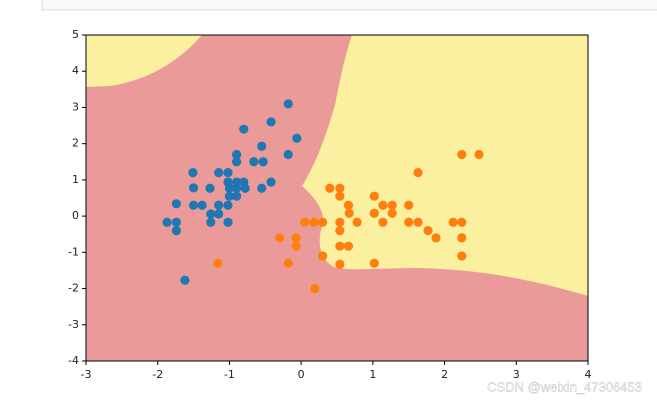 Image resolution: width=657 pixels, height=405 pixels. What do you see at coordinates (75, 34) in the screenshot?
I see `y-tick-label: 5` at bounding box center [75, 34].